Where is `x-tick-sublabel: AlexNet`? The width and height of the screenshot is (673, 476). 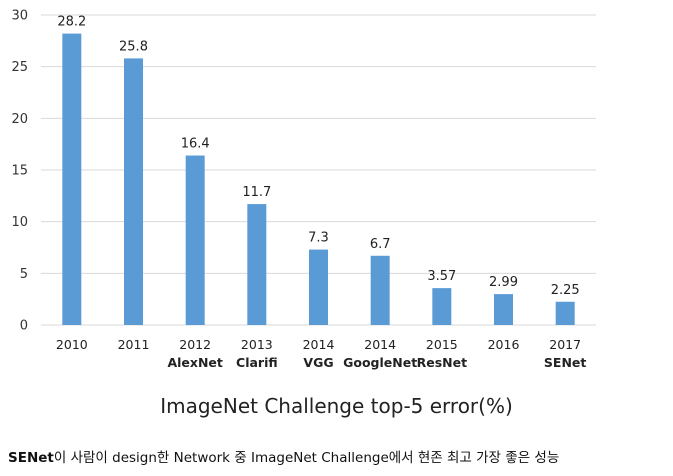 x-tick-sublabel: AlexNet is located at coordinates (194, 362).